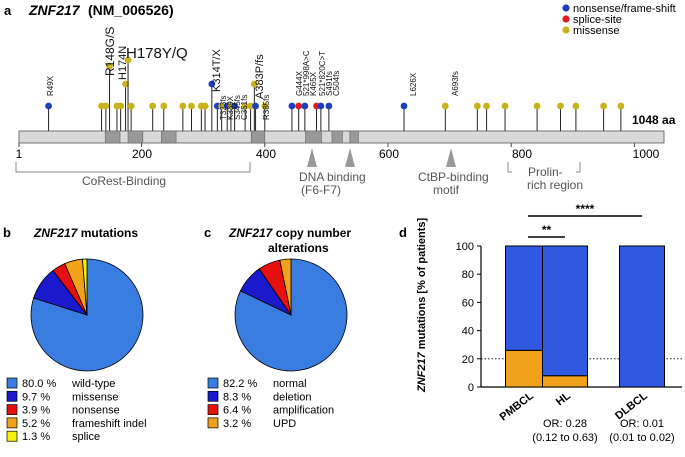  I want to click on tick-label-400: 400, so click(266, 154).